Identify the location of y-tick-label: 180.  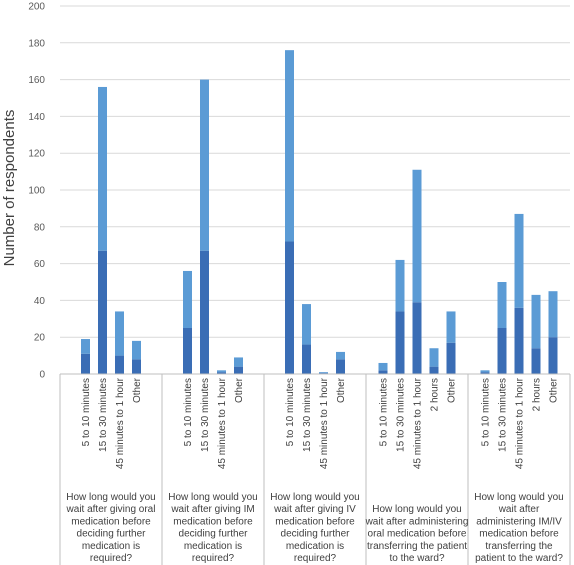
(36, 43).